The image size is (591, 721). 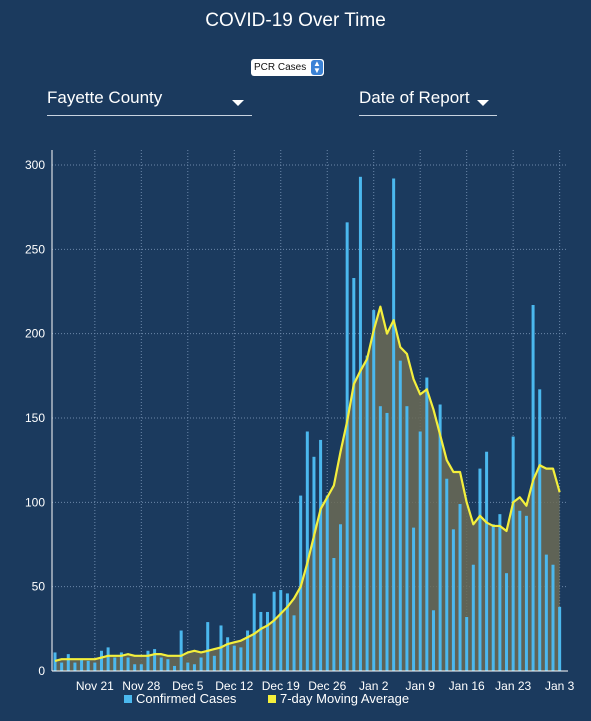 What do you see at coordinates (35, 334) in the screenshot?
I see `y-tick-label: 200` at bounding box center [35, 334].